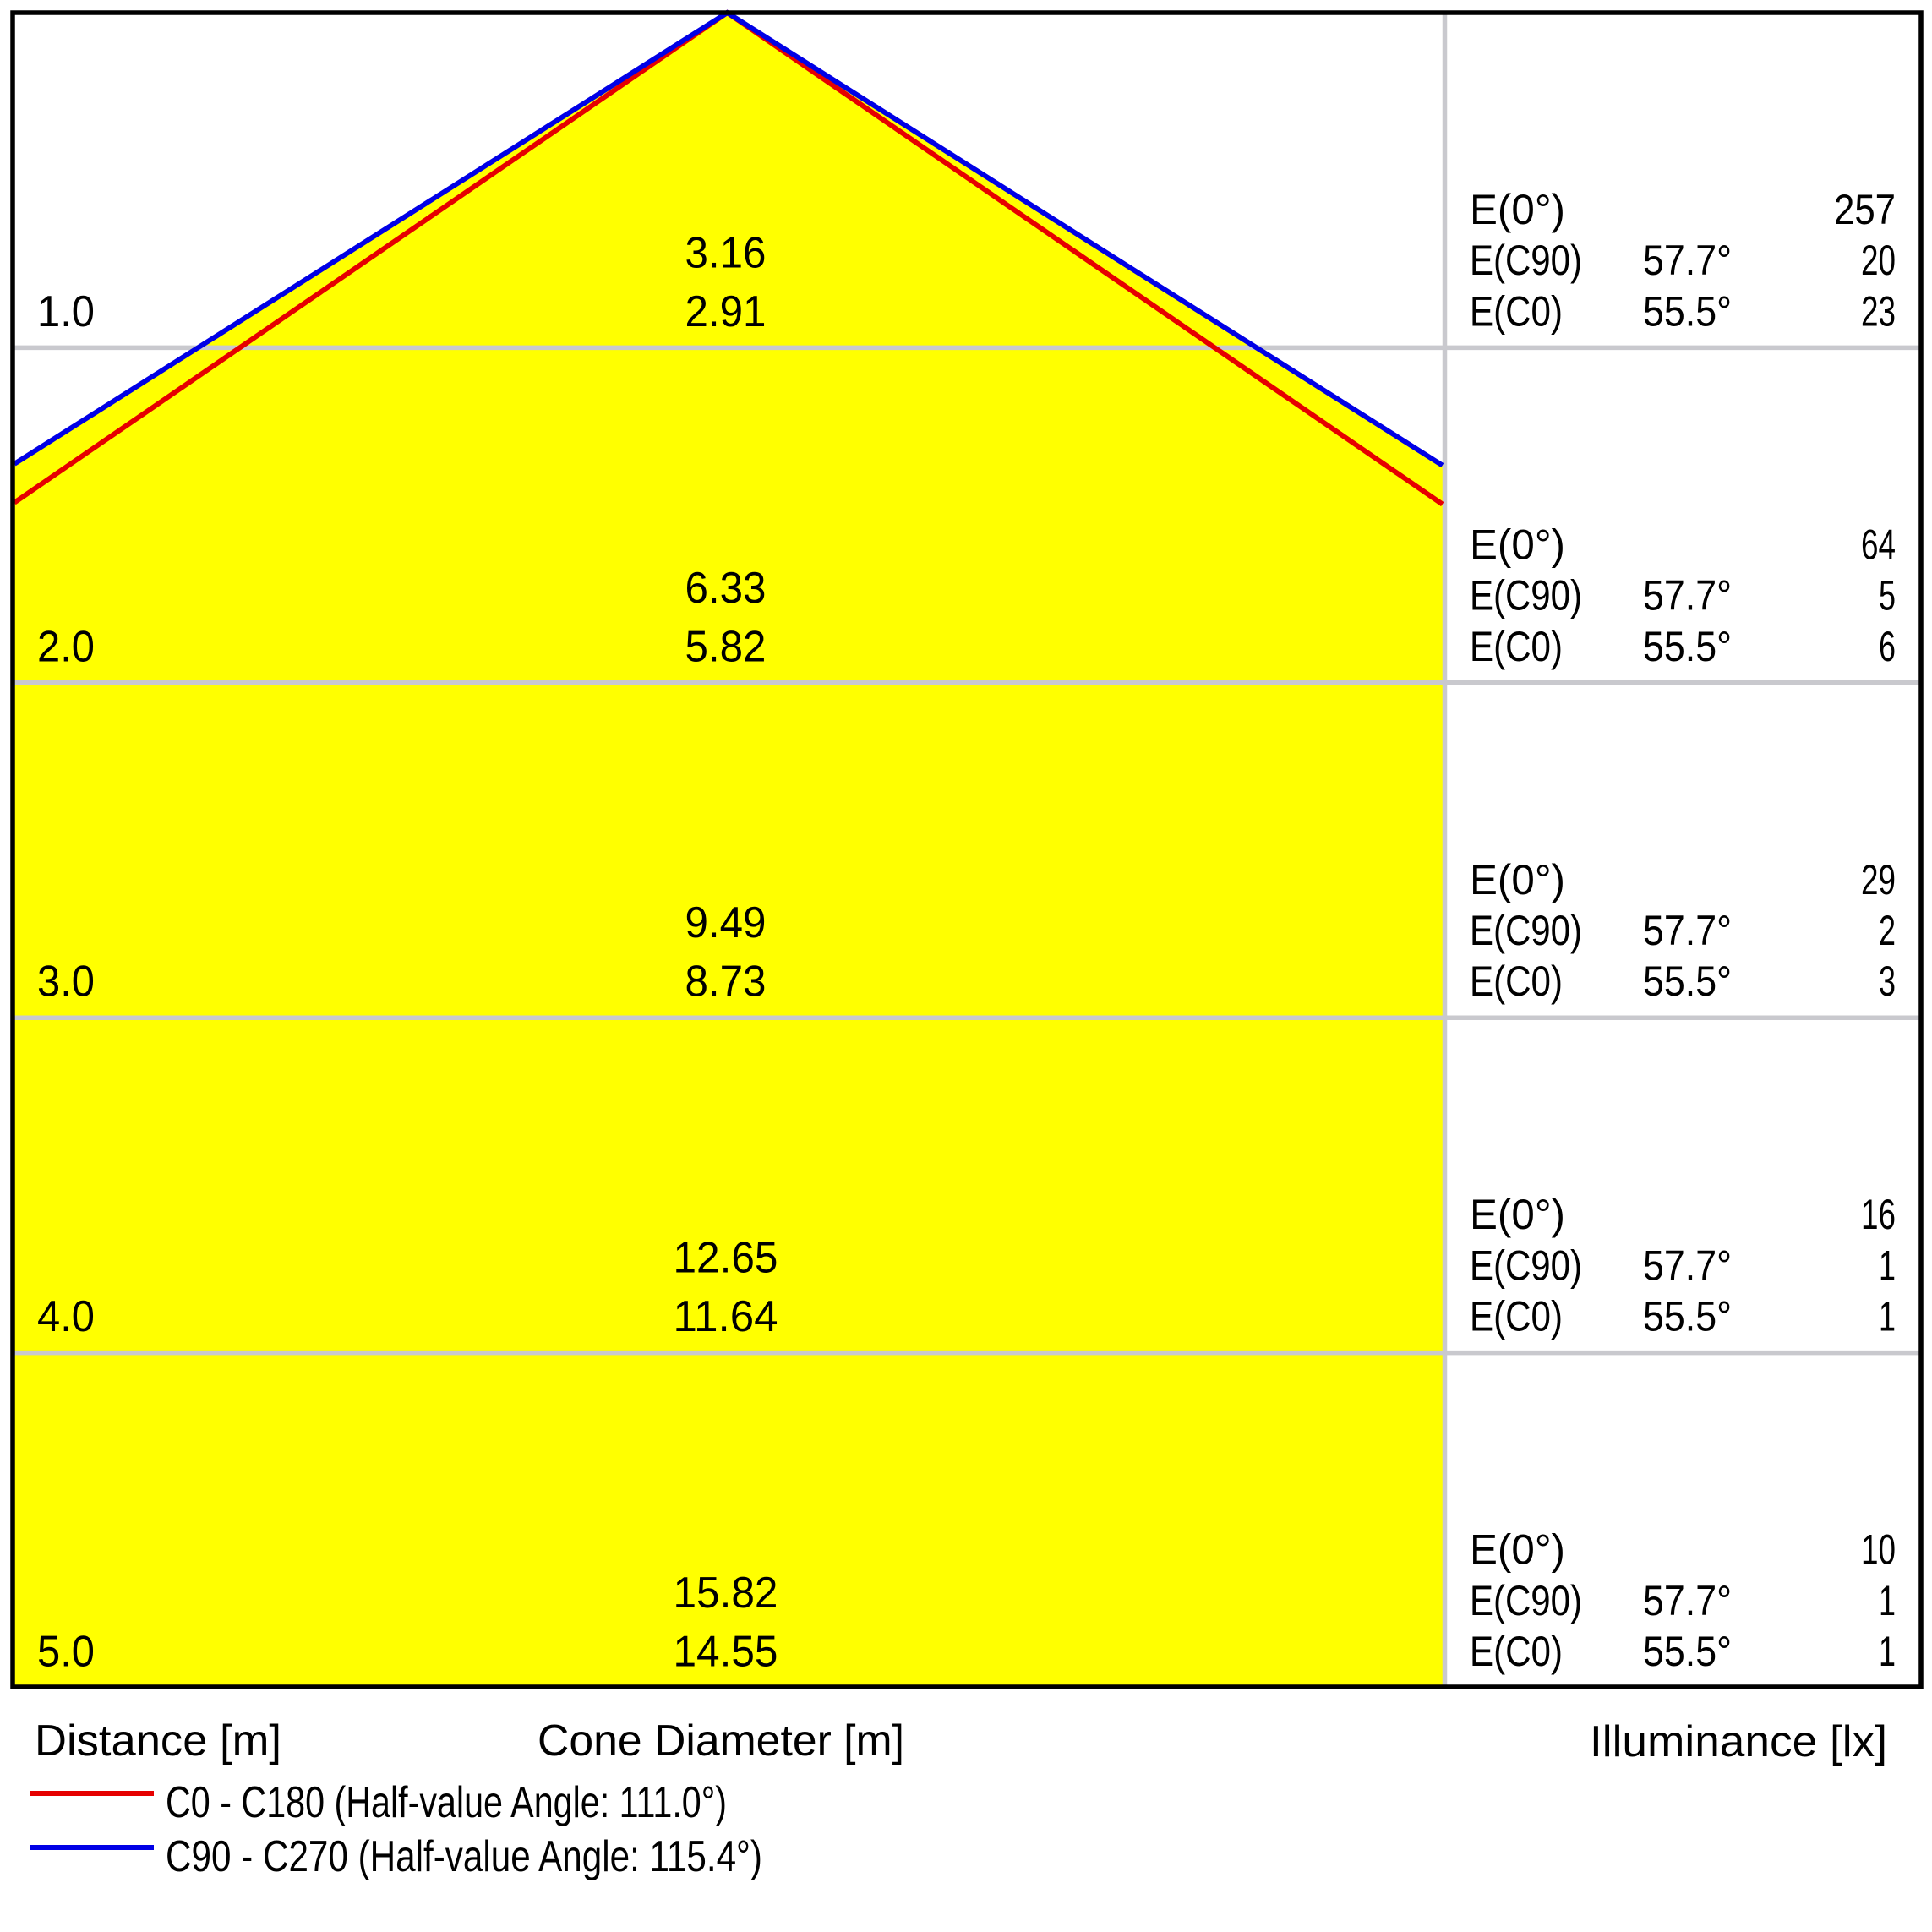 The image size is (1932, 1932). Describe the element at coordinates (1738, 1741) in the screenshot. I see `svg-text: Illuminance [lx]` at that location.